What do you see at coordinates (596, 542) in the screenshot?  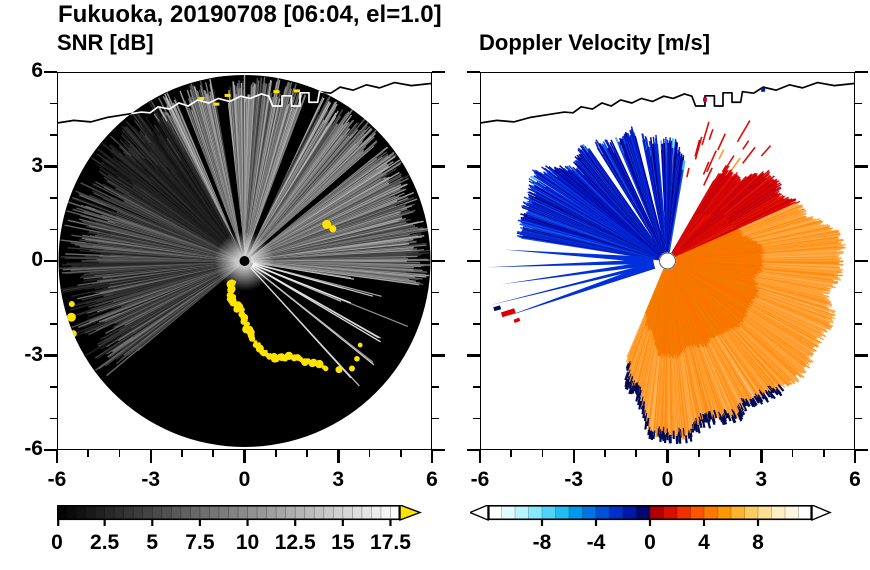 I see `colorbar-tick-label: -4` at bounding box center [596, 542].